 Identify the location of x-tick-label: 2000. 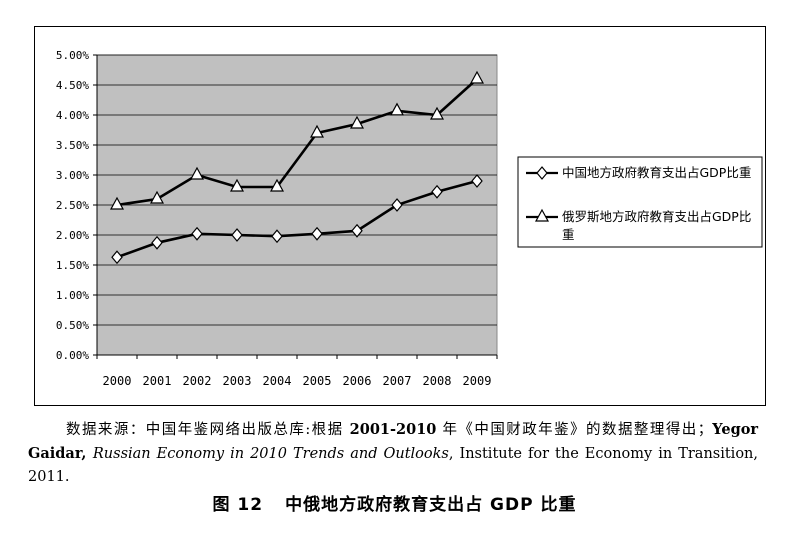
(117, 381).